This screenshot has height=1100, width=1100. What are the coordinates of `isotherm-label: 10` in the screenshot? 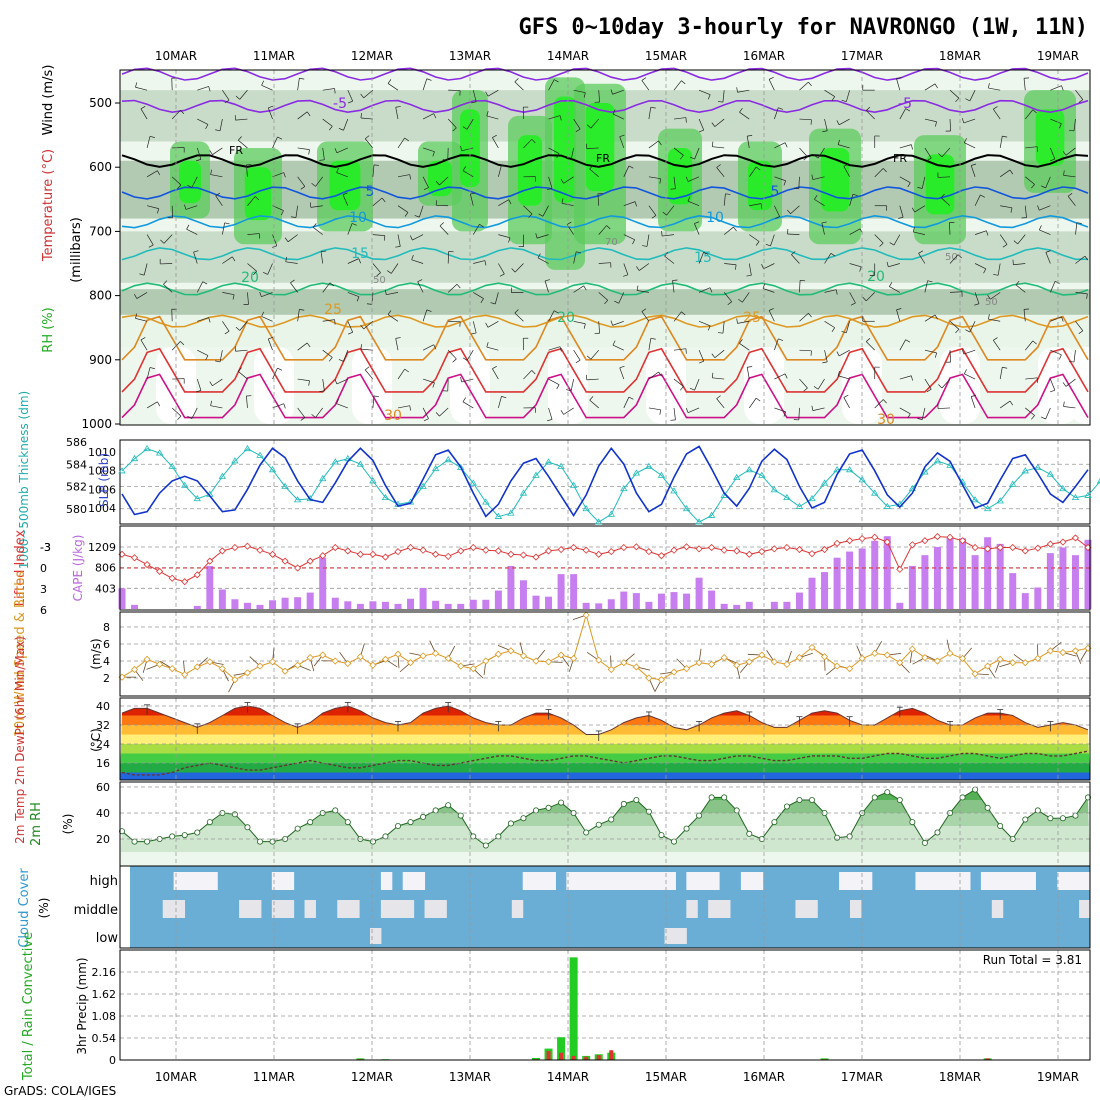 It's located at (715, 218).